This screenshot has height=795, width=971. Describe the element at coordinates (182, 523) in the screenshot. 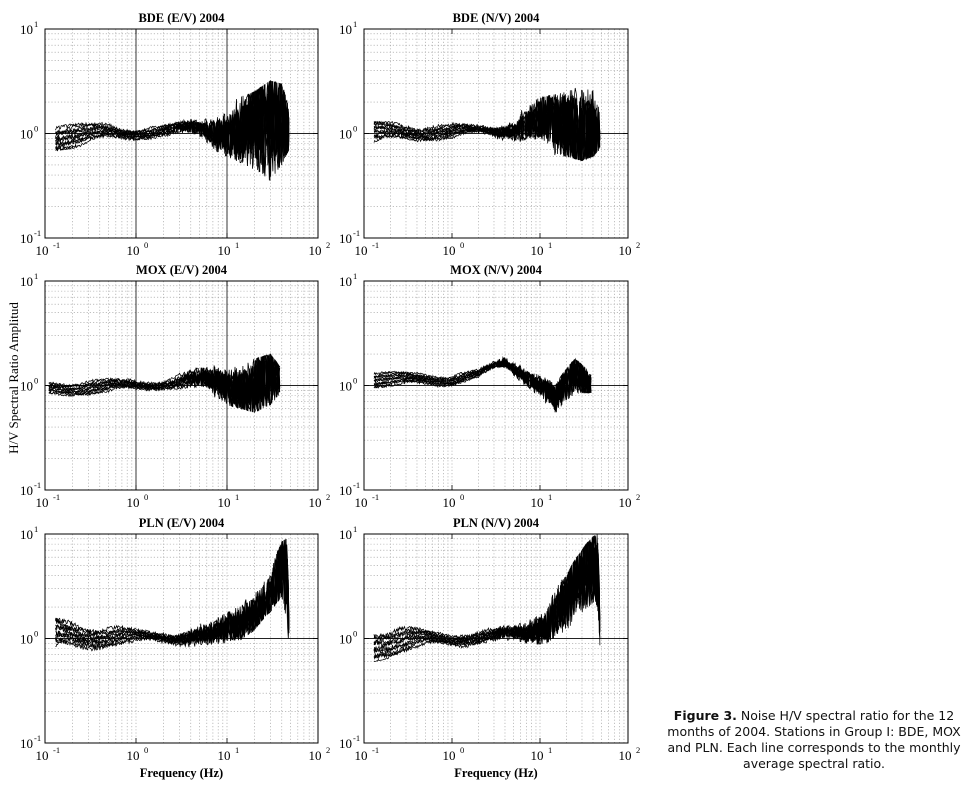

I see `panel-title: PLN (E/V) 2004` at that location.